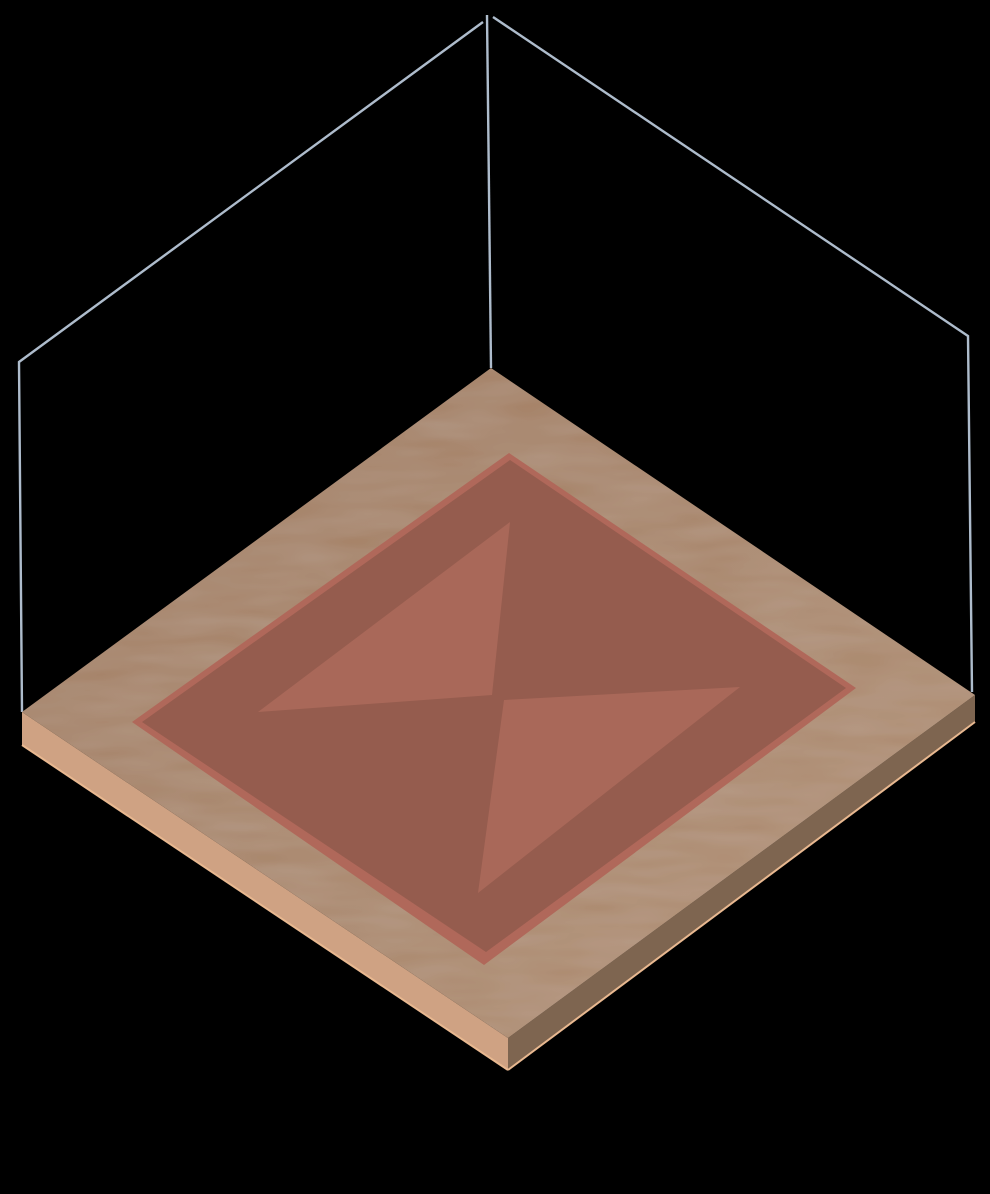 The width and height of the screenshot is (990, 1194). Describe the element at coordinates (384, 617) in the screenshot. I see `rug-triangle-top` at that location.